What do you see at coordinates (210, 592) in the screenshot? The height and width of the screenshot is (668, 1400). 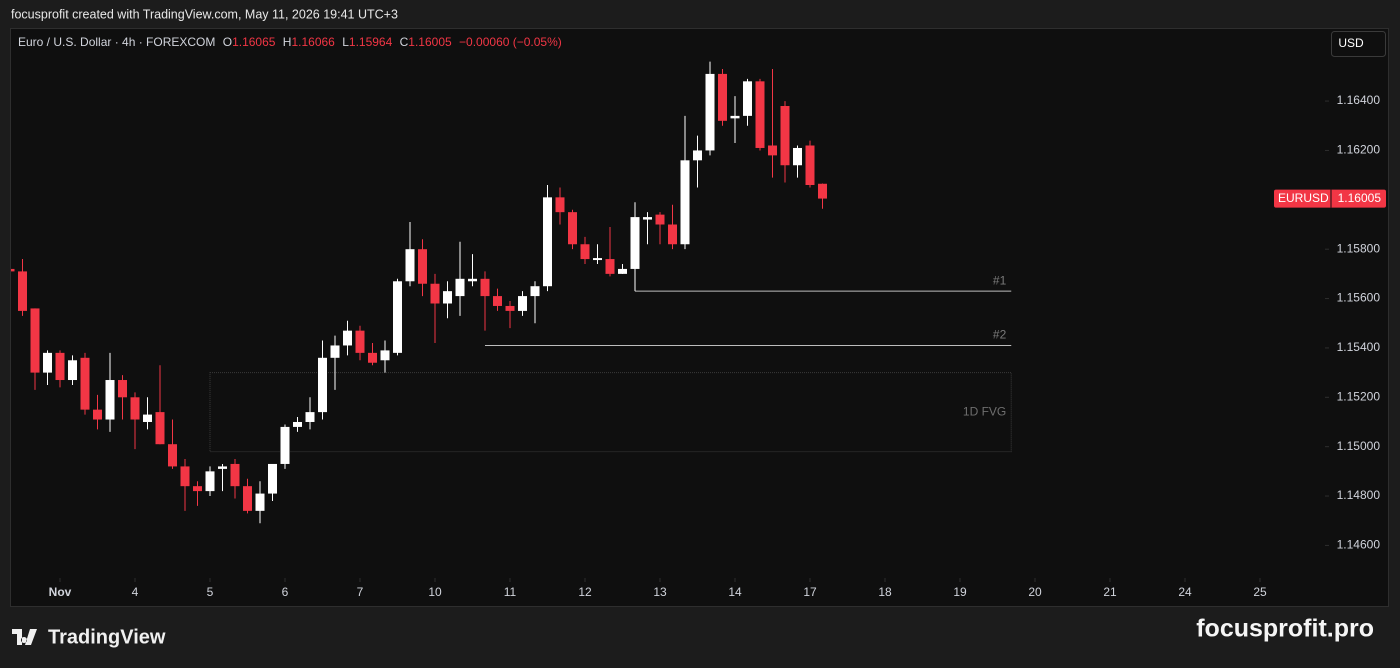 I see `x-tick-label: 5` at bounding box center [210, 592].